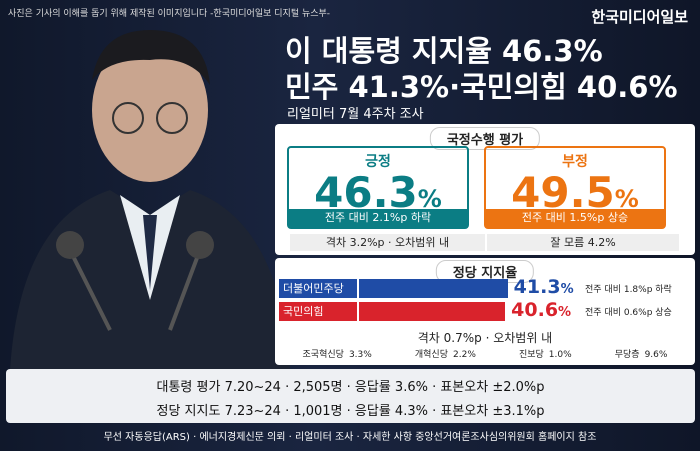 The image size is (700, 451). I want to click on other-name: 개혁신당, so click(431, 355).